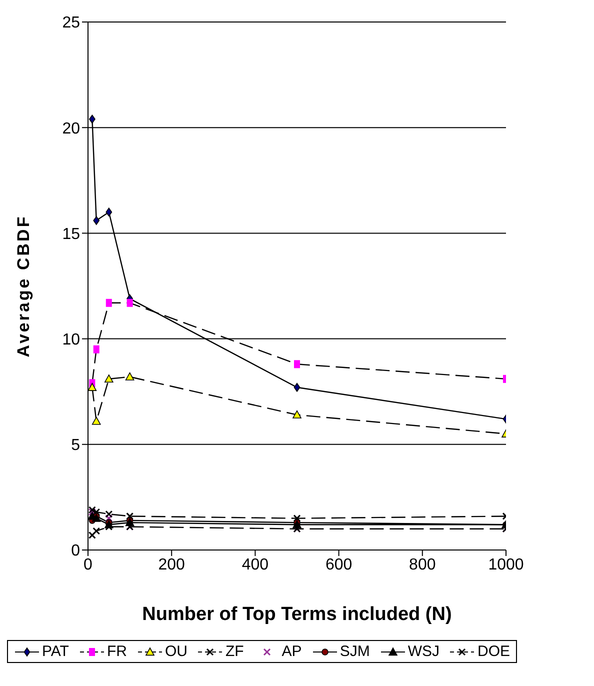 Image resolution: width=594 pixels, height=686 pixels. What do you see at coordinates (71, 339) in the screenshot?
I see `y-tick-label: 10` at bounding box center [71, 339].